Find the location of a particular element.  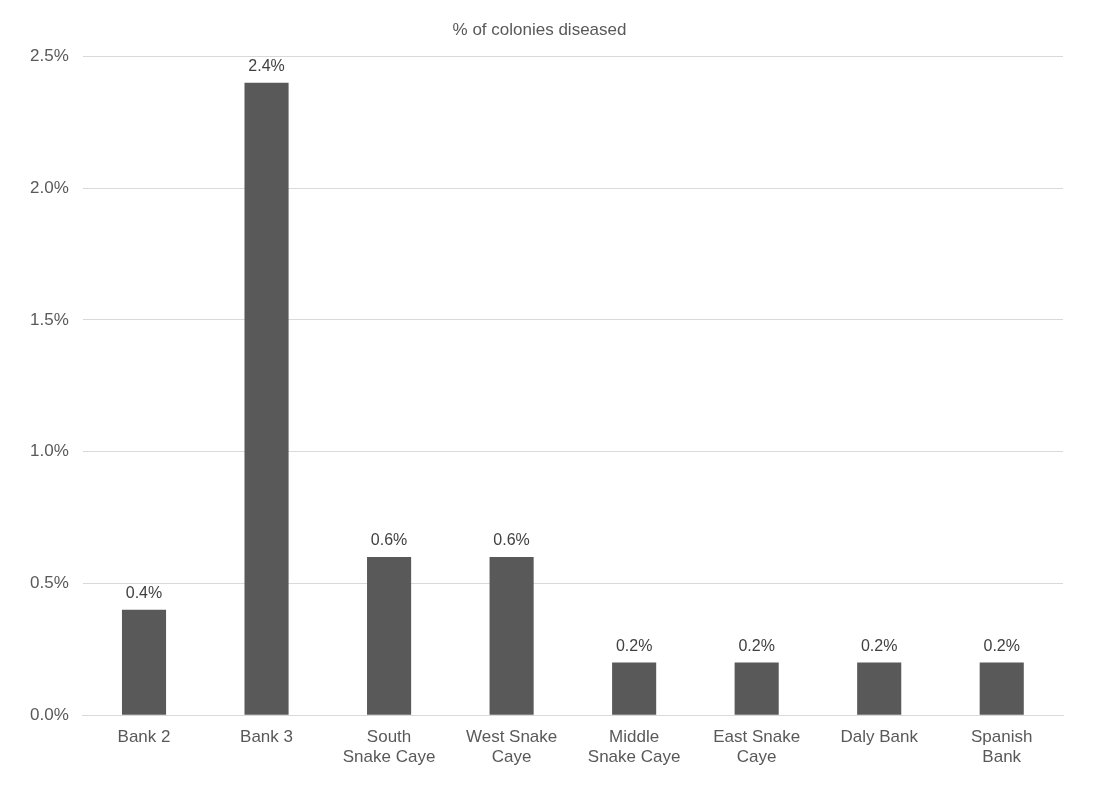

x-tick-label: South Snake Caye is located at coordinates (389, 747).